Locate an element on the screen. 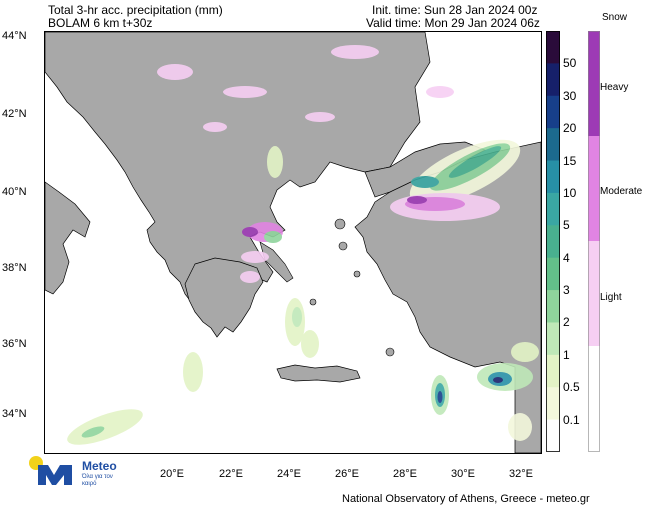 The width and height of the screenshot is (648, 510). precip-colorbar is located at coordinates (553, 241).